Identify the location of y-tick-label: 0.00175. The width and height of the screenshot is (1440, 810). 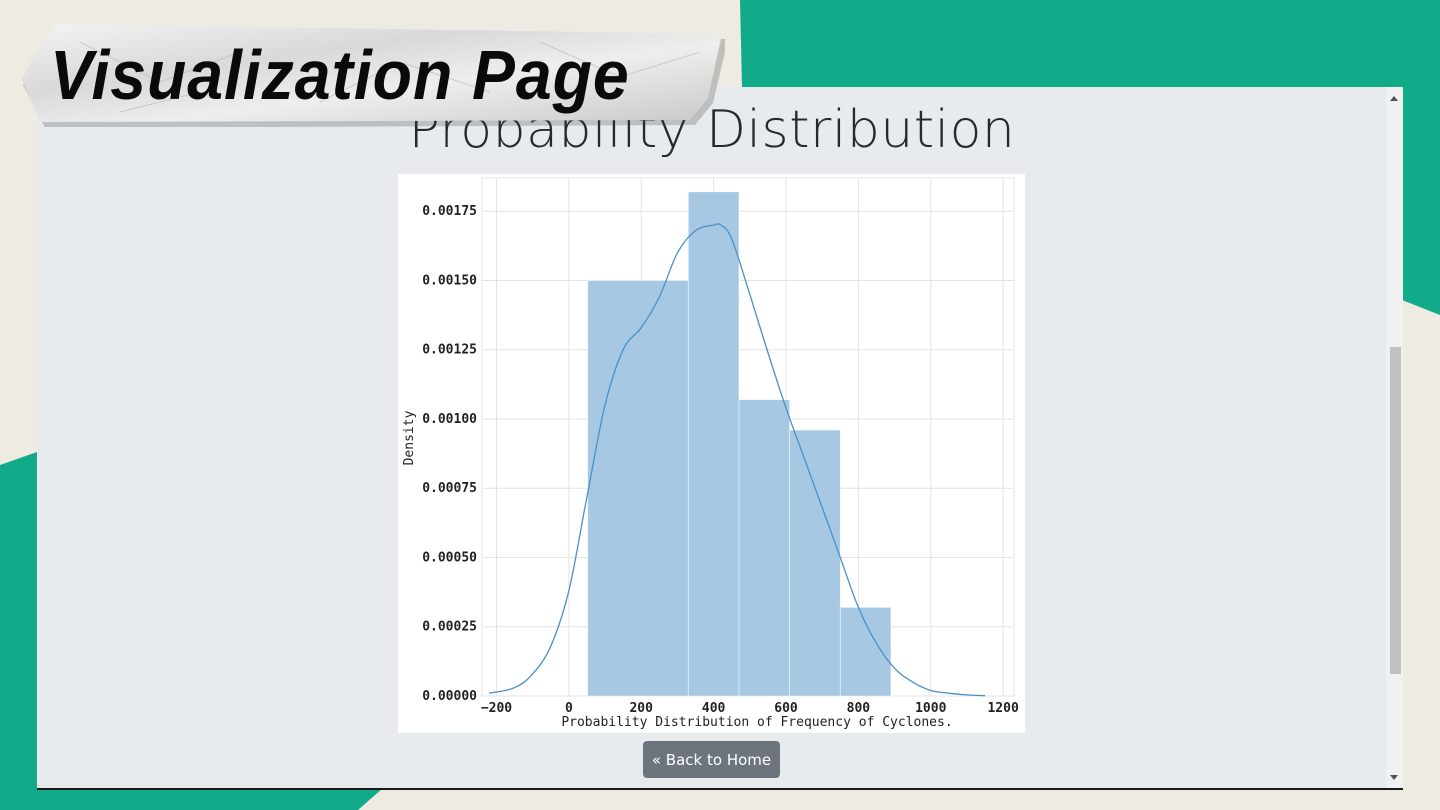
(449, 211).